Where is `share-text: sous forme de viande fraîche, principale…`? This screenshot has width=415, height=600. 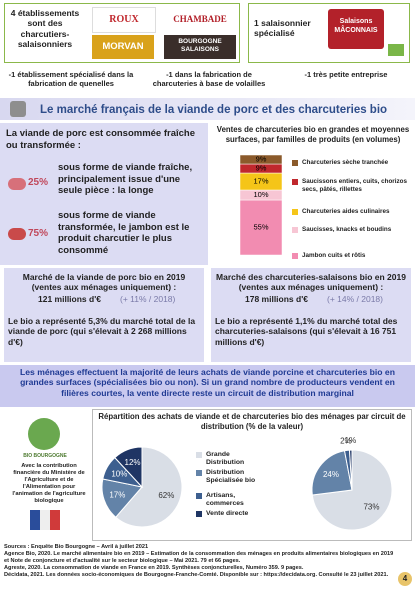
share-text: sous forme de viande fraîche, principale… is located at coordinates (125, 179).